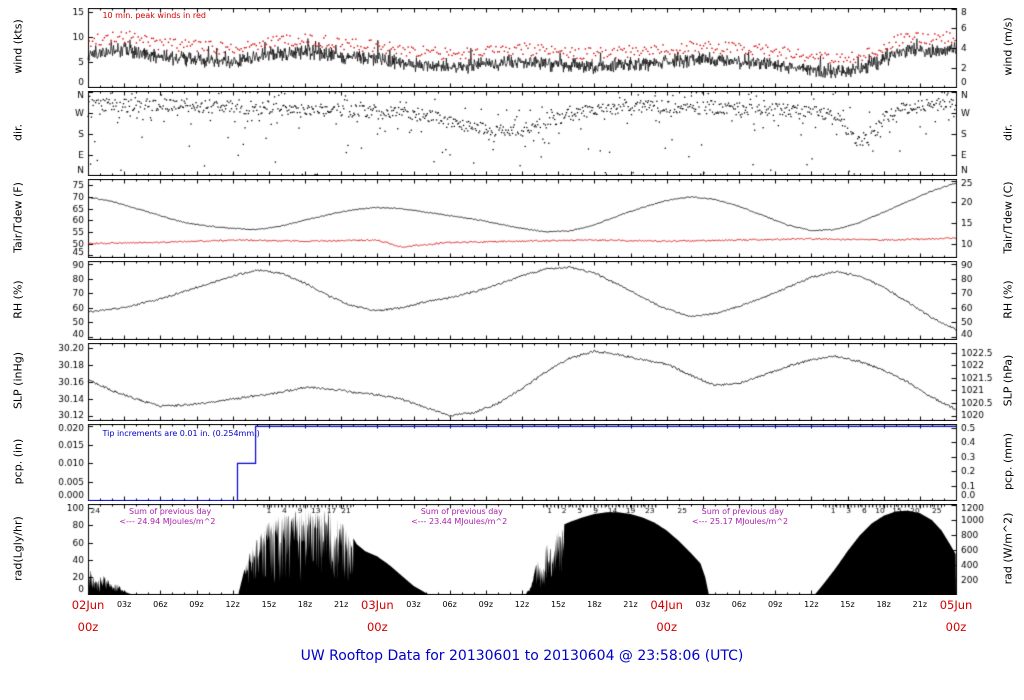 This screenshot has width=1024, height=700. Describe the element at coordinates (666, 605) in the screenshot. I see `x-day-label: 04Jun` at that location.